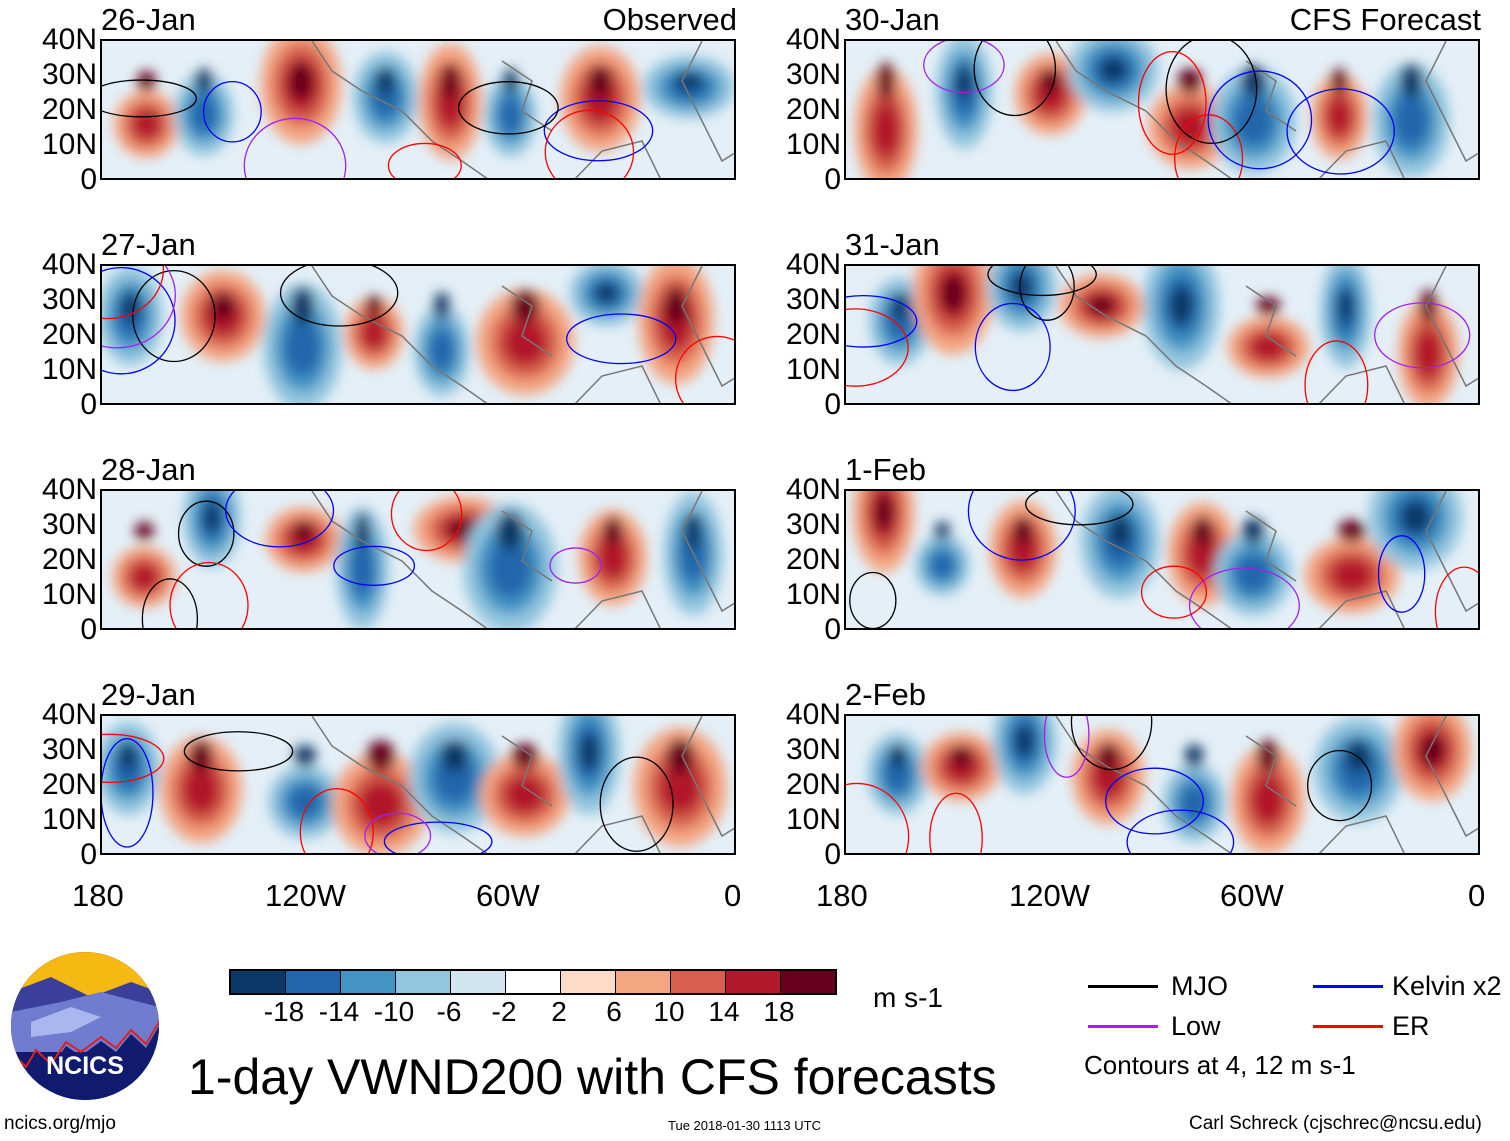 The width and height of the screenshot is (1510, 1141). What do you see at coordinates (305, 895) in the screenshot?
I see `x-tick-label: 120W` at bounding box center [305, 895].